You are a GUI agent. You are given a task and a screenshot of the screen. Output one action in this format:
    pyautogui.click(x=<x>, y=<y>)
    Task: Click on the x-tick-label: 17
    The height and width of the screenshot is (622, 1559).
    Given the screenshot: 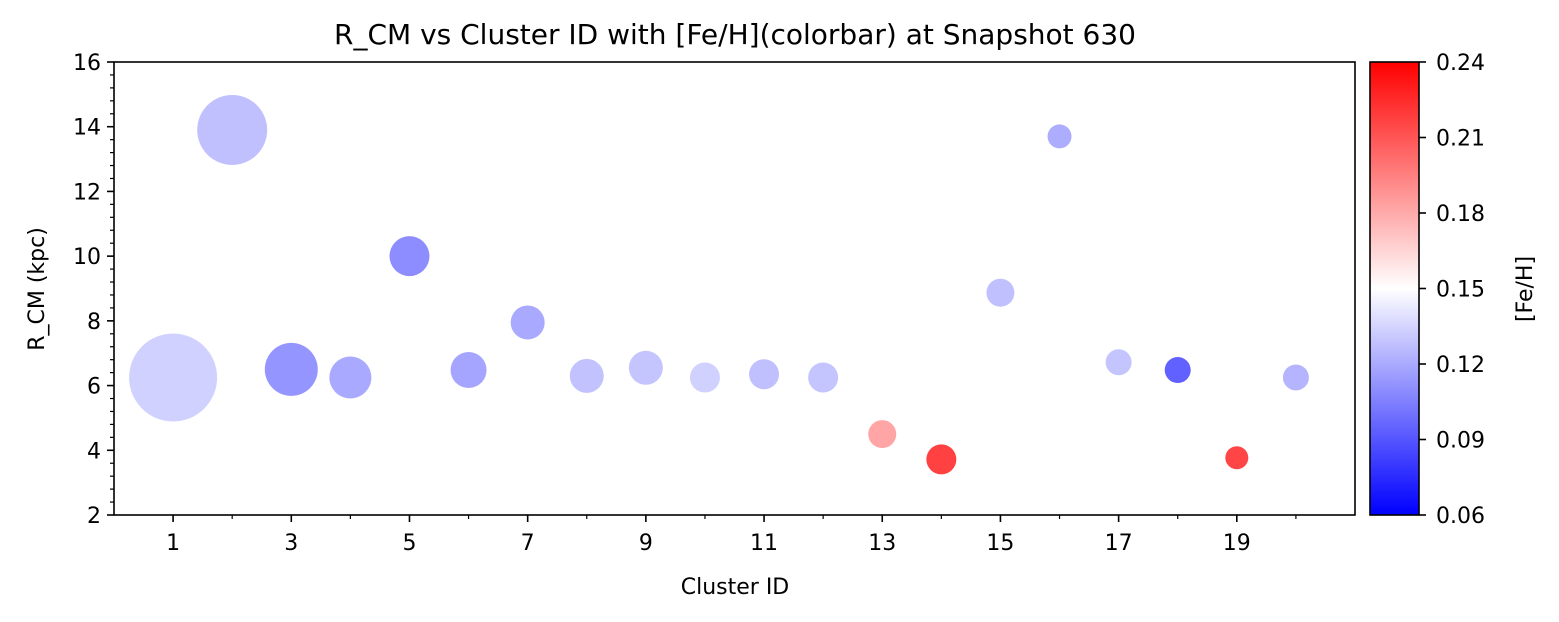 What is the action you would take?
    pyautogui.click(x=1119, y=543)
    